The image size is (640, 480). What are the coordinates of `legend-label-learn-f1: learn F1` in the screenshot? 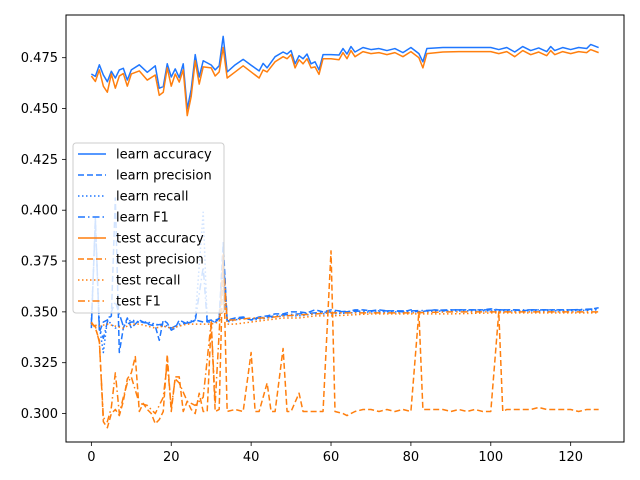 It's located at (142, 218).